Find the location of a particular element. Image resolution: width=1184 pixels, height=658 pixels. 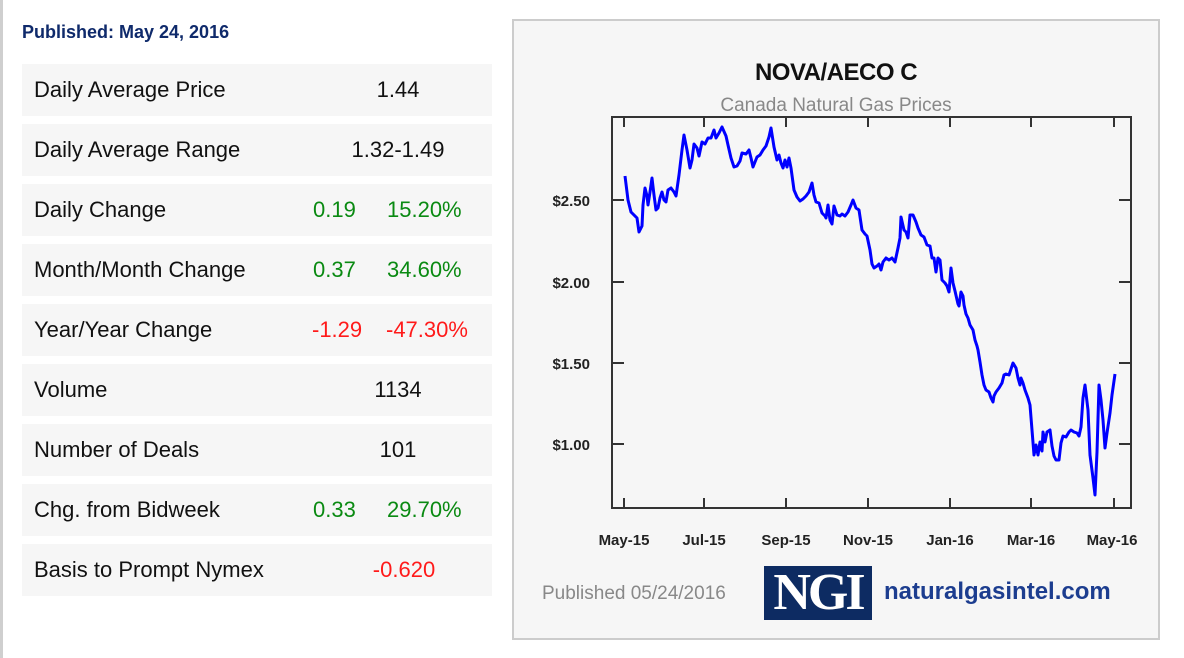

svg-text: $2.00 is located at coordinates (571, 283).